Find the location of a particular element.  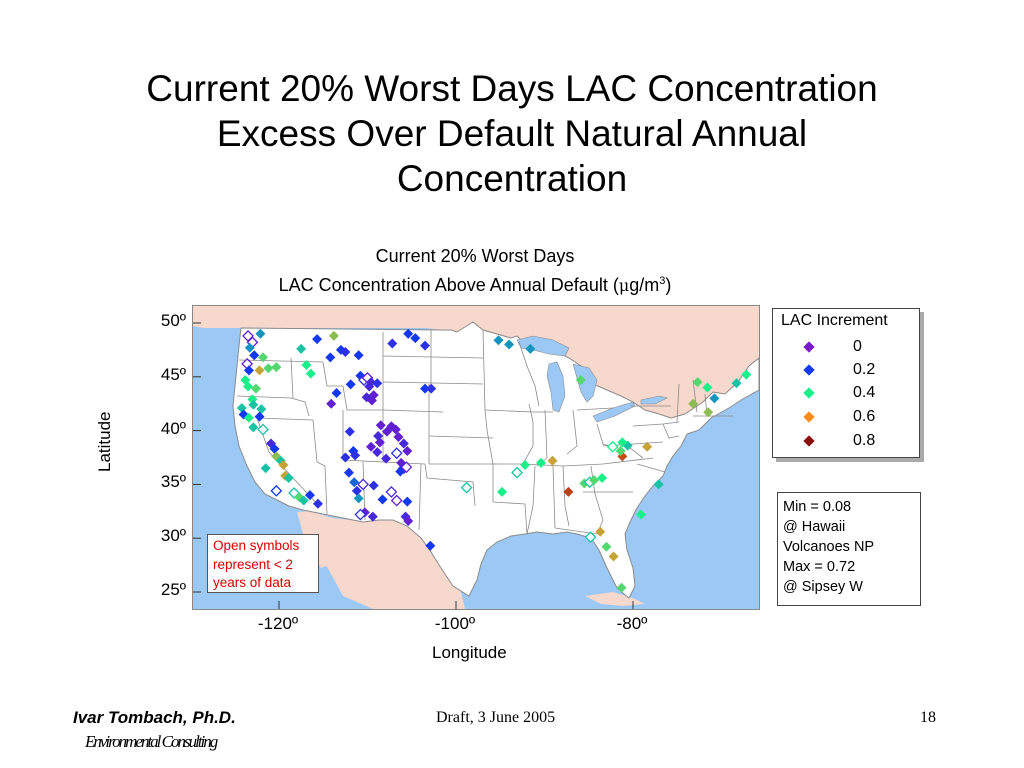

footer-organization: Environmental Consulting is located at coordinates (151, 741).